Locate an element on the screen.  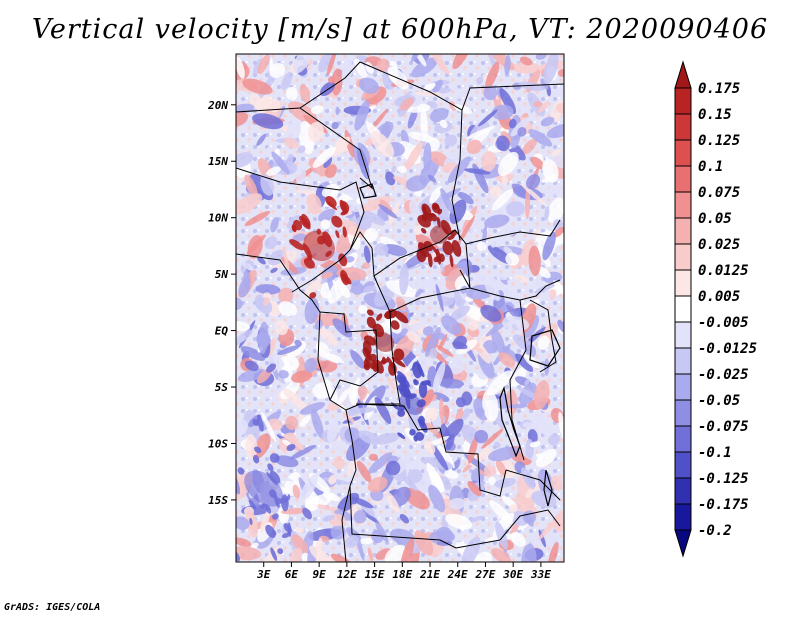
border-angola-south is located at coordinates (425, 517).